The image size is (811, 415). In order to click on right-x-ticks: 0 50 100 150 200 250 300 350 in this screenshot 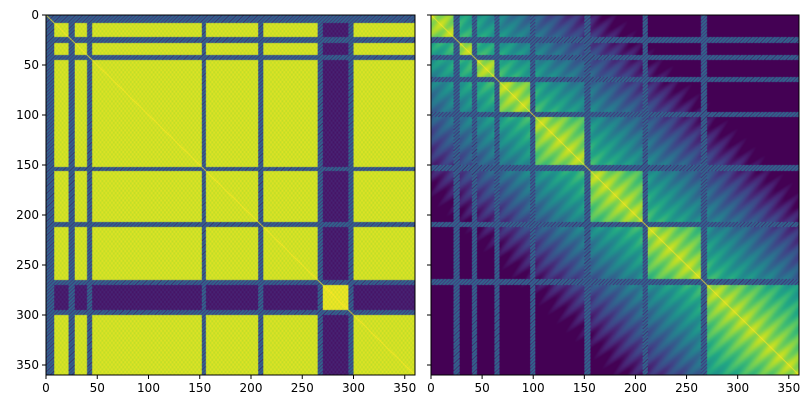, I will do `click(613, 385)`.